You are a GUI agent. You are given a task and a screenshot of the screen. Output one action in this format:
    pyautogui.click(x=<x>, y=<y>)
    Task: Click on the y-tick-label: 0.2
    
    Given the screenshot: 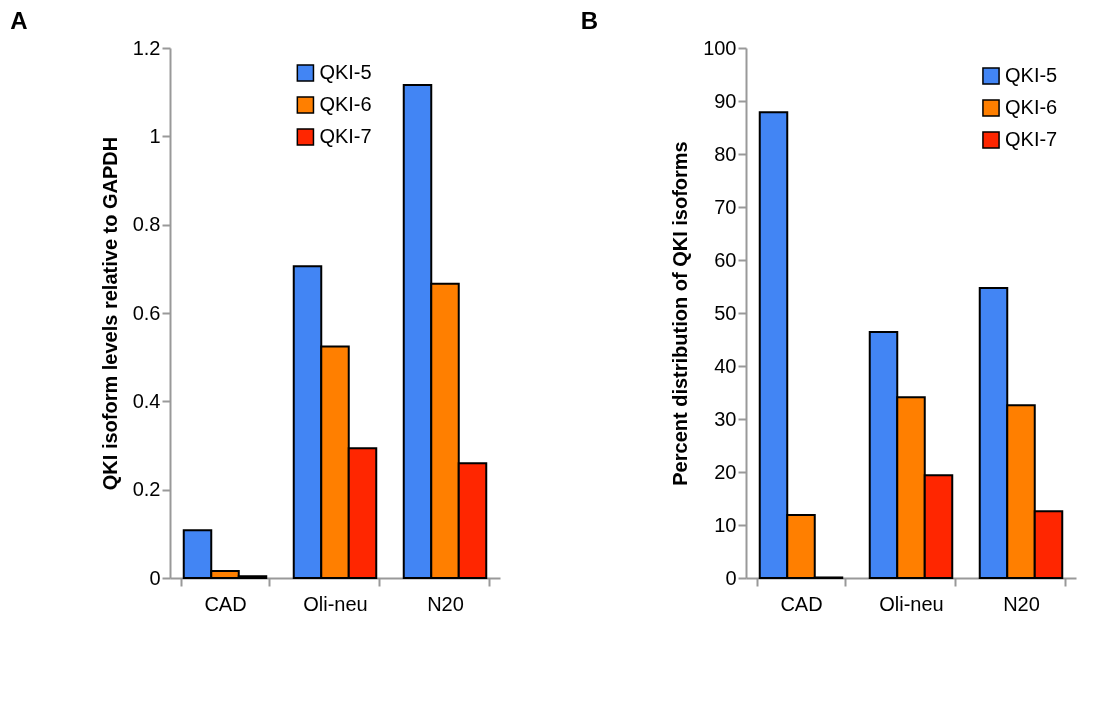 What is the action you would take?
    pyautogui.click(x=146, y=489)
    